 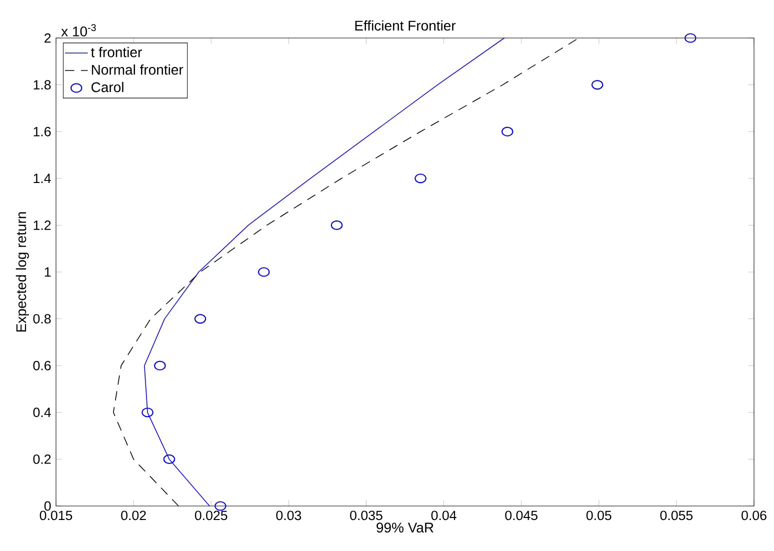 What do you see at coordinates (47, 506) in the screenshot?
I see `y-tick-label: 0` at bounding box center [47, 506].